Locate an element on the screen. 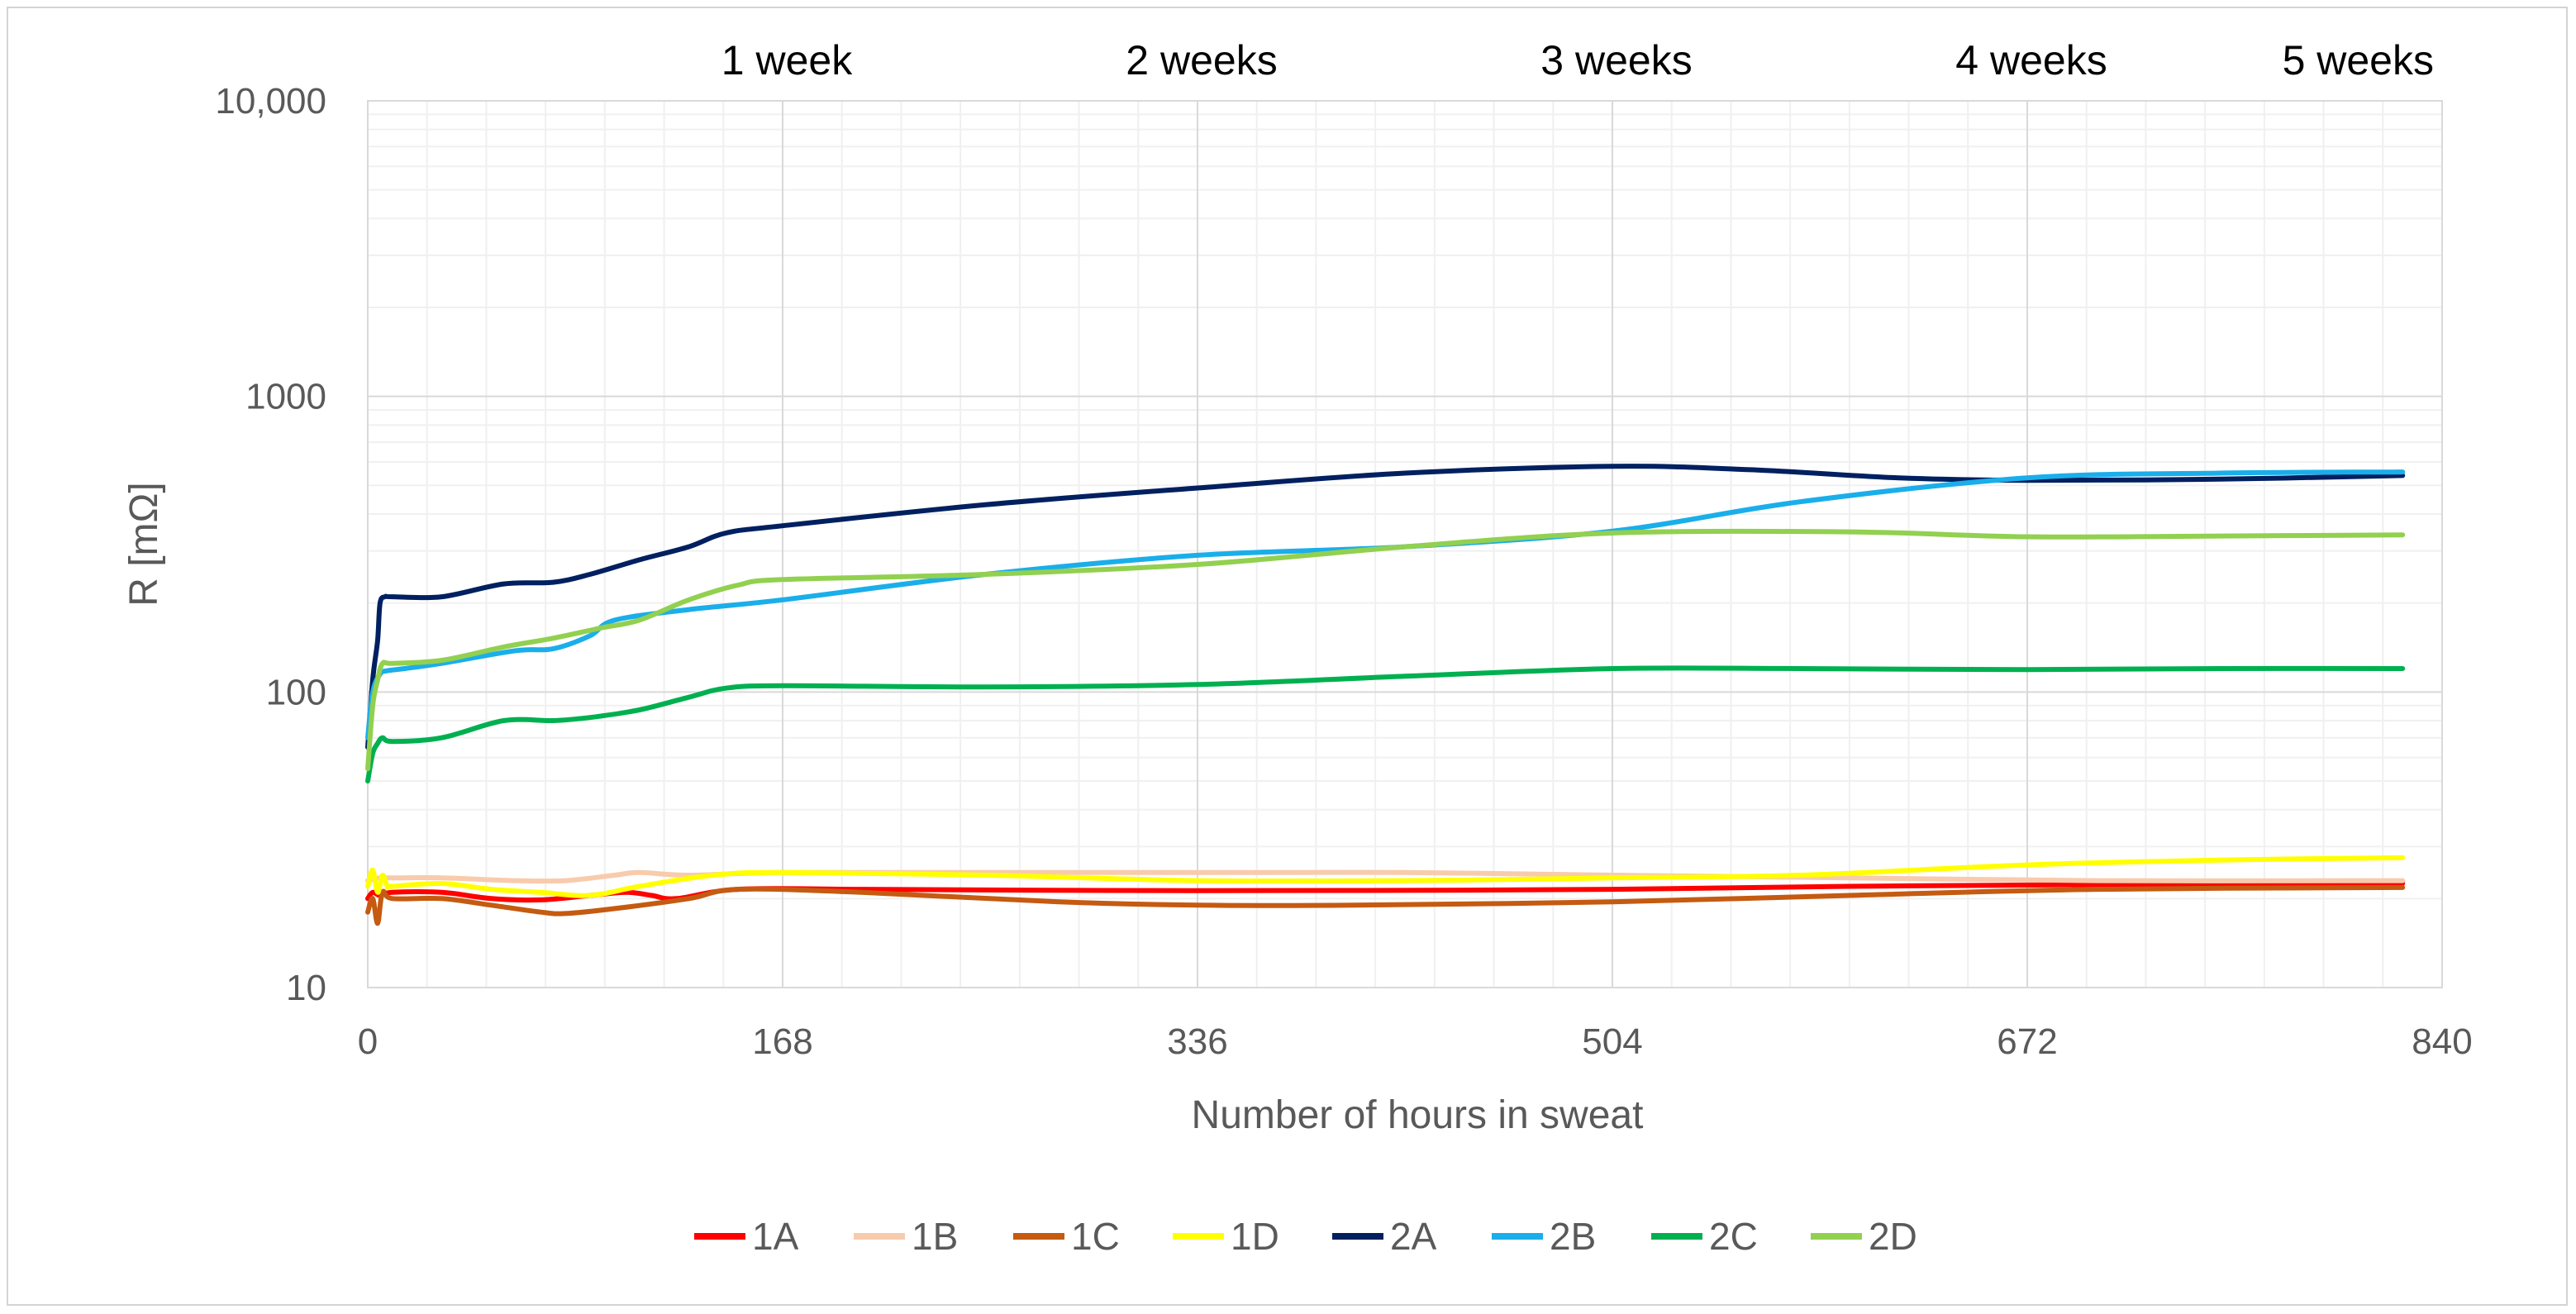 The width and height of the screenshot is (2576, 1314). x-tick-label: 840 is located at coordinates (2442, 1041).